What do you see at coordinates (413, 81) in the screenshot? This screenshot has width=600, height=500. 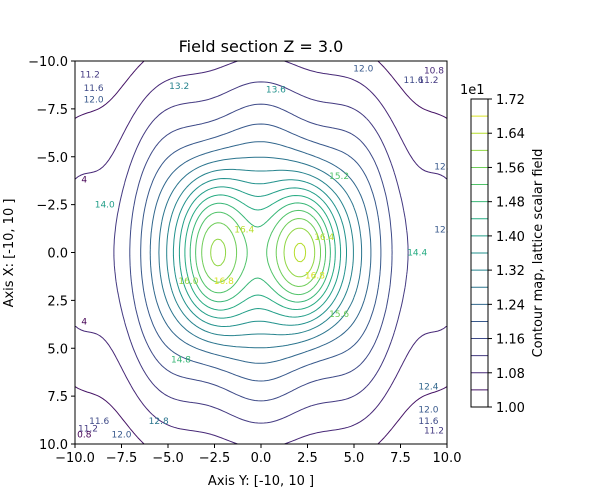 I see `contour-label-6: 11.6` at bounding box center [413, 81].